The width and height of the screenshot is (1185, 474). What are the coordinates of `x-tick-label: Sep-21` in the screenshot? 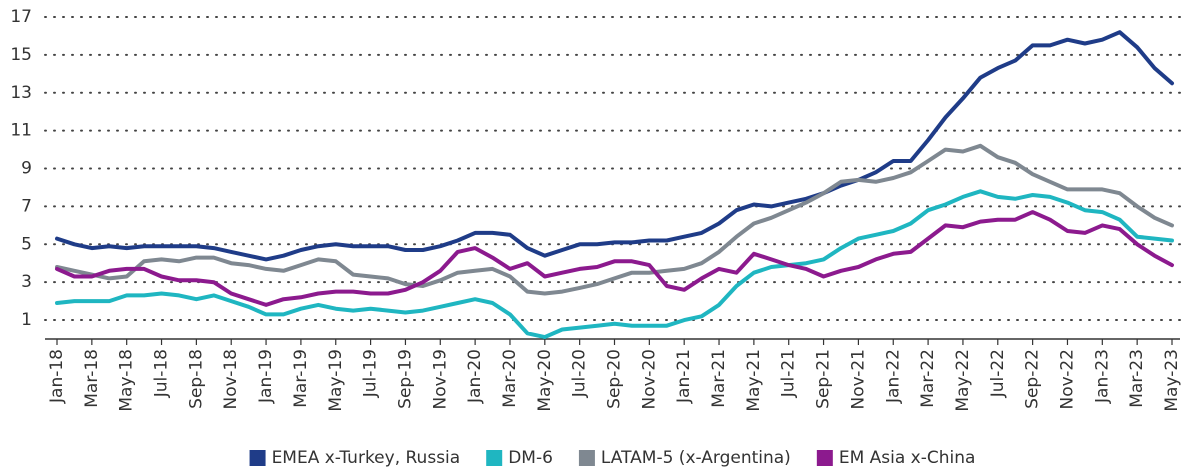 It's located at (824, 379).